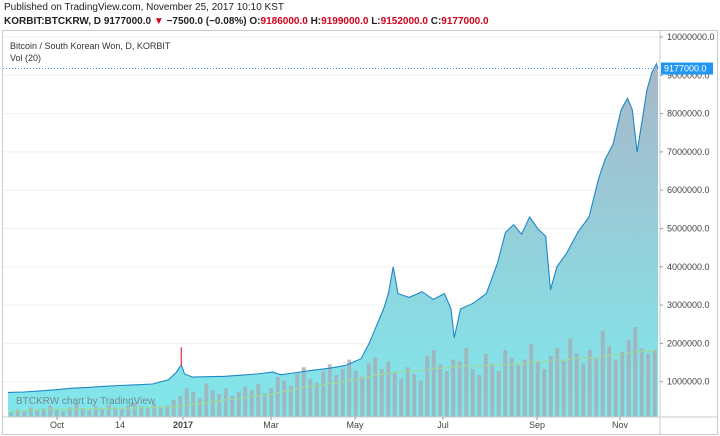  I want to click on y-tick-label: 7000000.0, so click(688, 152).